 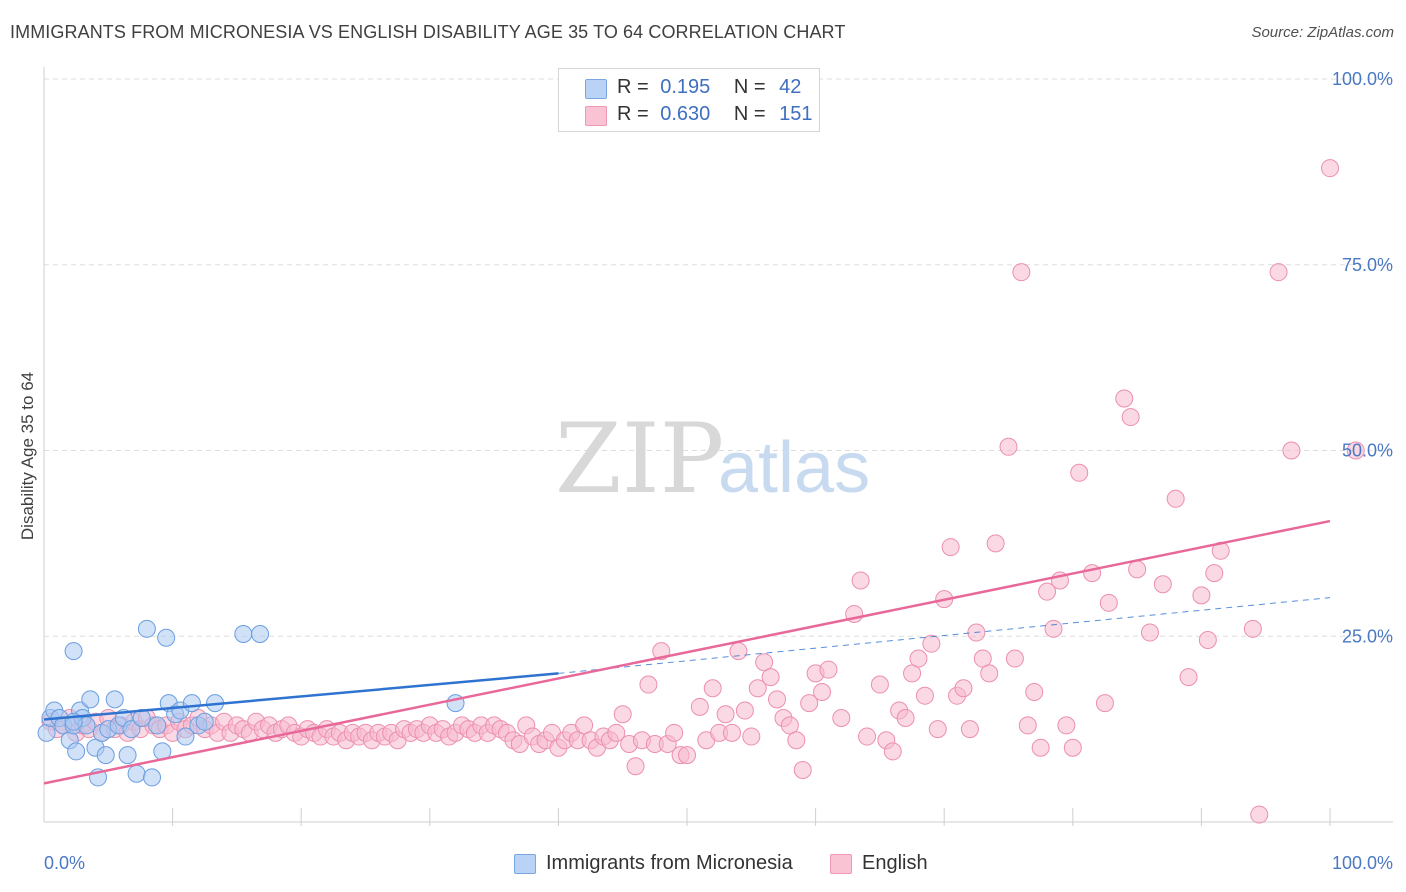 I want to click on correlation-legend: R = 0.195 N = 42 R = 0.630 N = 151, so click(x=689, y=100).